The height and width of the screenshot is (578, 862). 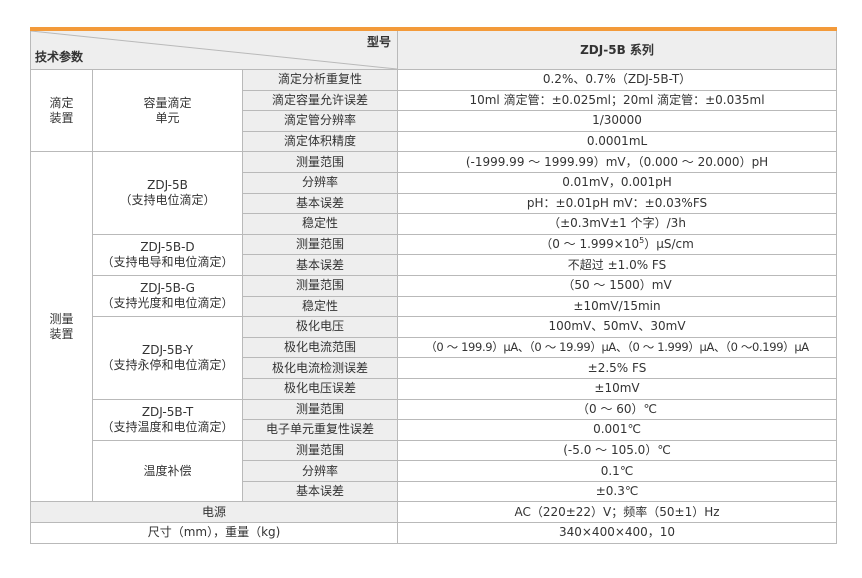 I want to click on table-row: 滴定体积精度 0.0001mL, so click(x=434, y=141).